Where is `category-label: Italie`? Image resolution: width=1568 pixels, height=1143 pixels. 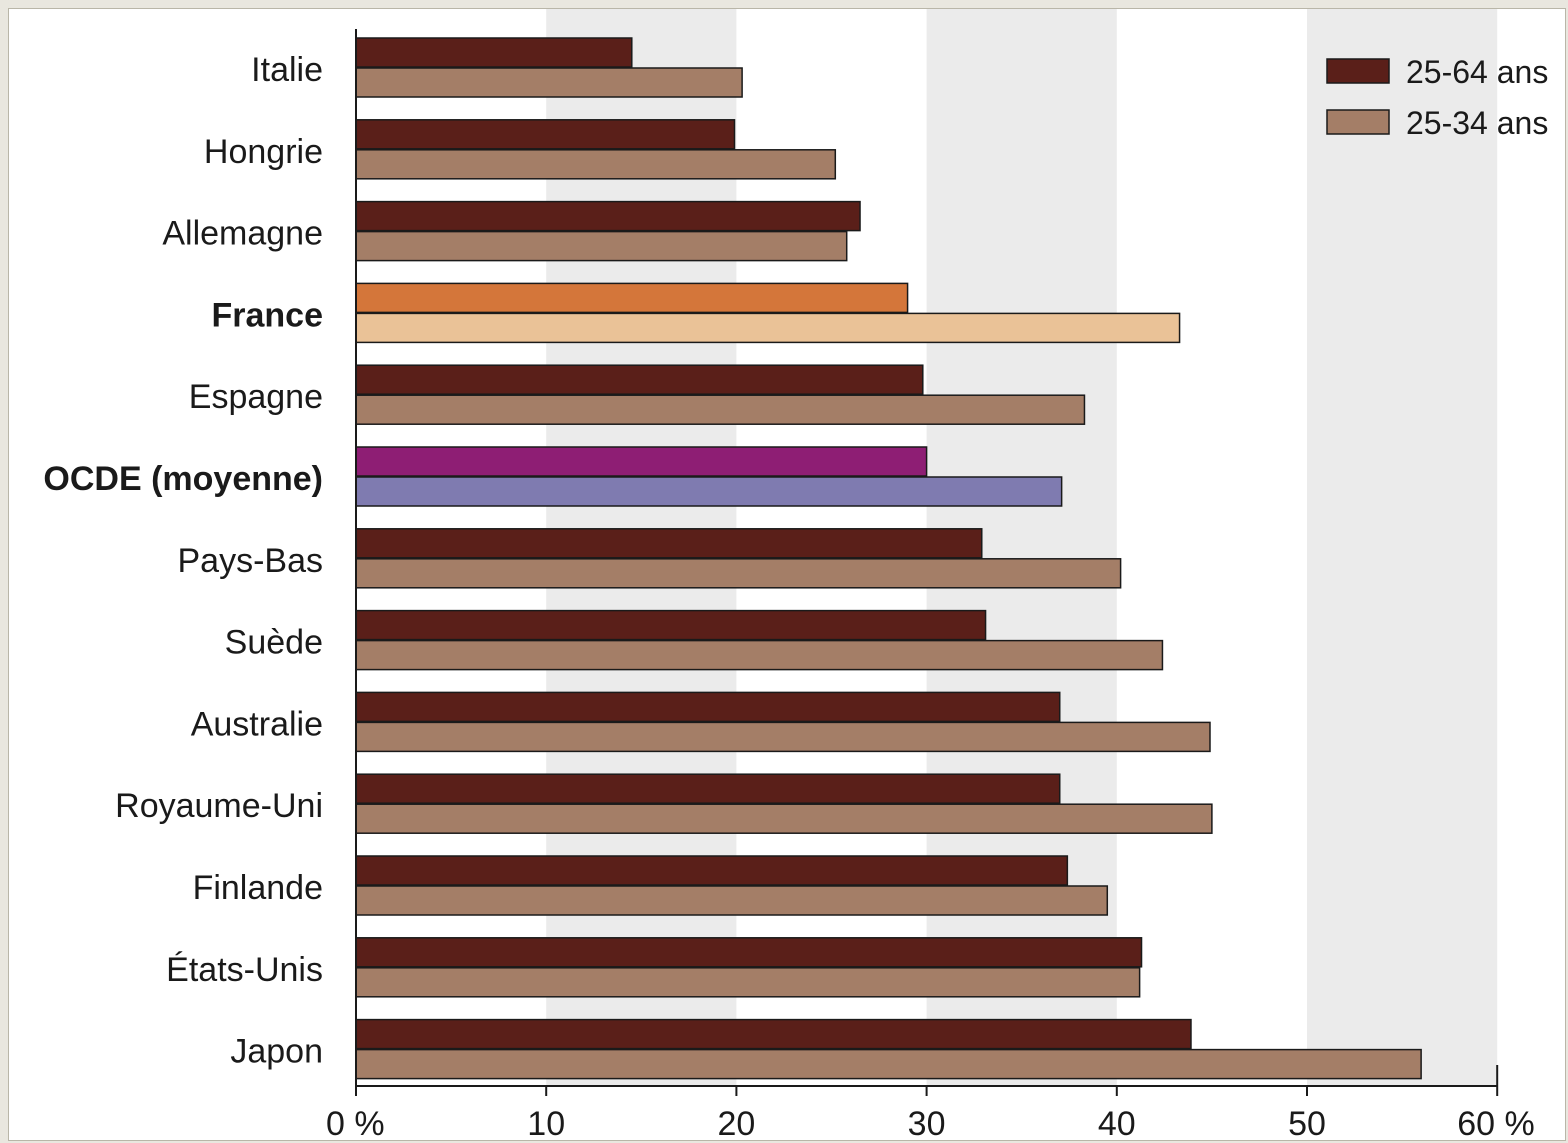 category-label: Italie is located at coordinates (287, 70).